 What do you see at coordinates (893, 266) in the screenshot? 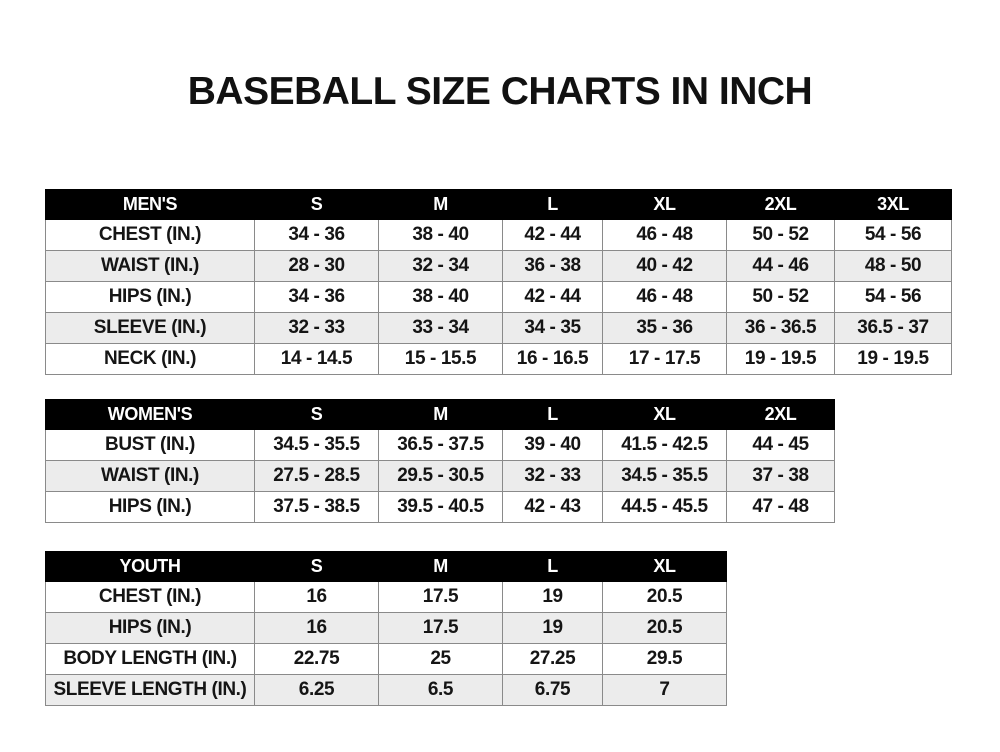
I see `size-value: 48 - 50` at bounding box center [893, 266].